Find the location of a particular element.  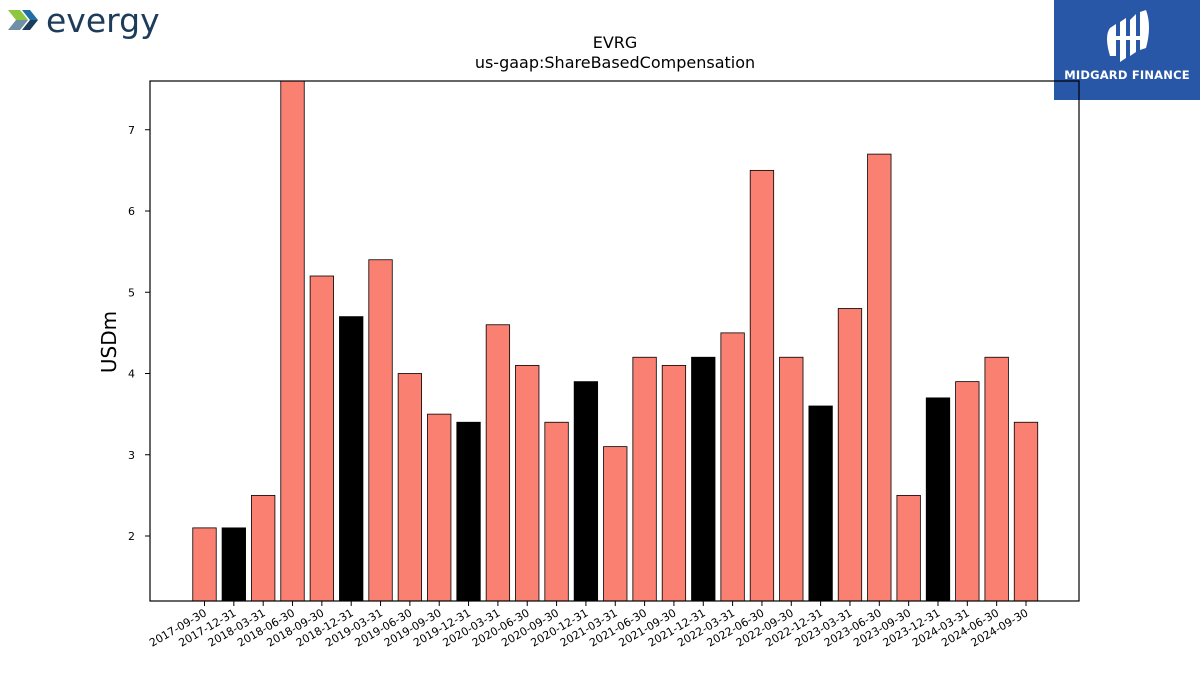

y-axis-label: USDm is located at coordinates (109, 342).